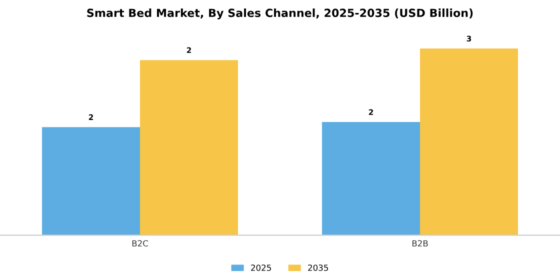  What do you see at coordinates (140, 243) in the screenshot?
I see `x-tick-label: B2C` at bounding box center [140, 243].